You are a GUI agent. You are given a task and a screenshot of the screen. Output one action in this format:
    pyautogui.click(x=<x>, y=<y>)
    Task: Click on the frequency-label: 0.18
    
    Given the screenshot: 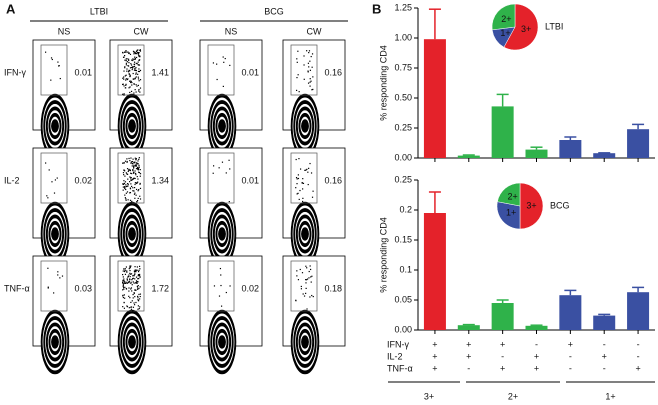 What is the action you would take?
    pyautogui.click(x=333, y=288)
    